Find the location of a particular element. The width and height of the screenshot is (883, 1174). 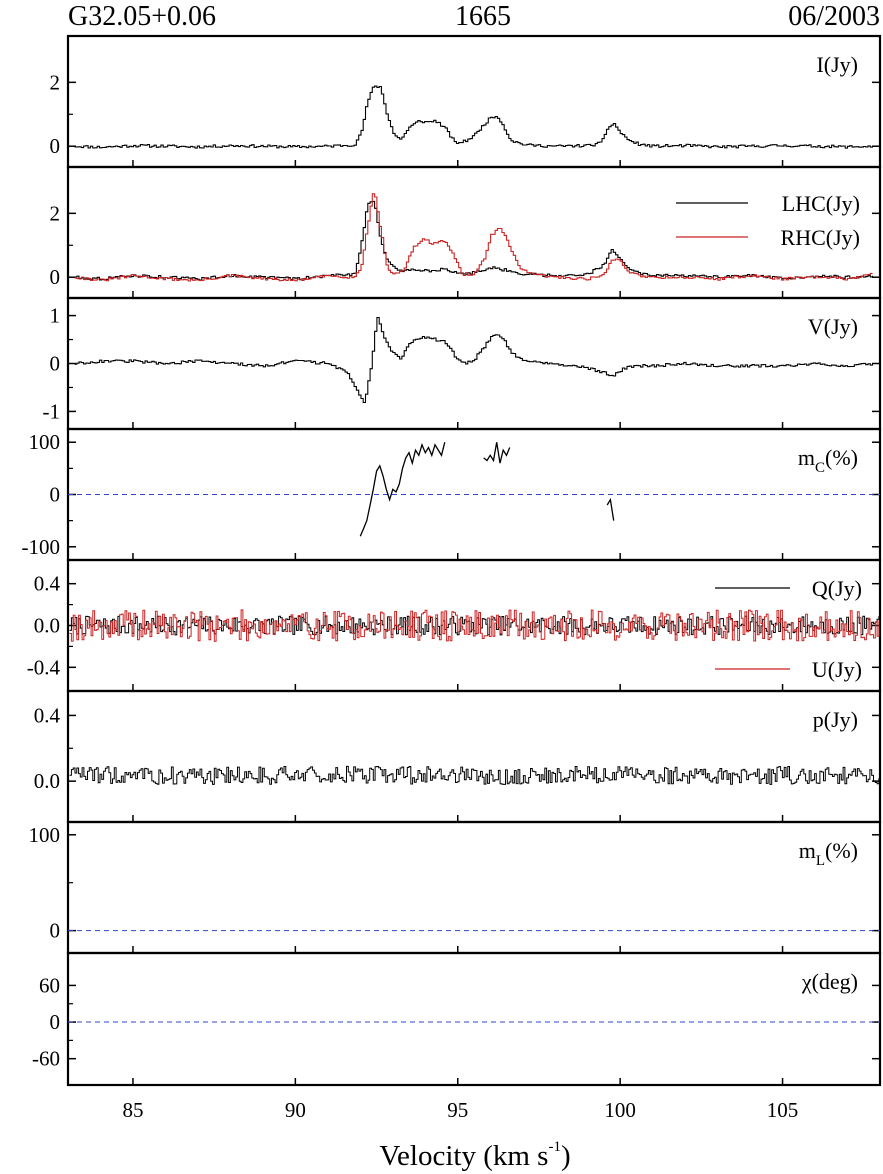

legend-label: RHC(Jy) is located at coordinates (820, 237).